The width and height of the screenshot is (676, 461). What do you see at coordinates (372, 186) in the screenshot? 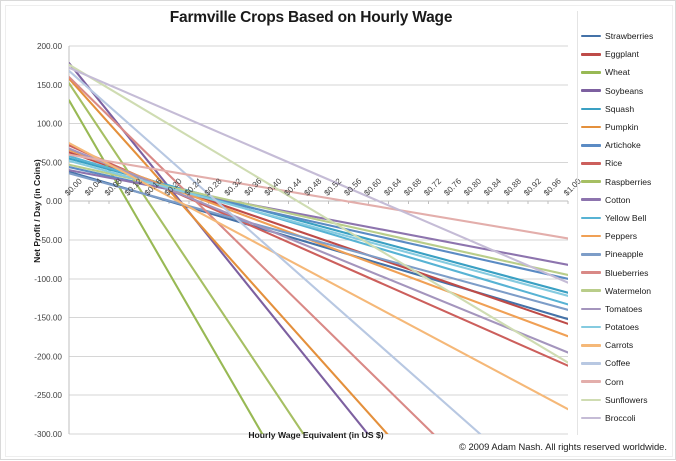
I see `x-tick-label: $0.60` at bounding box center [372, 186].